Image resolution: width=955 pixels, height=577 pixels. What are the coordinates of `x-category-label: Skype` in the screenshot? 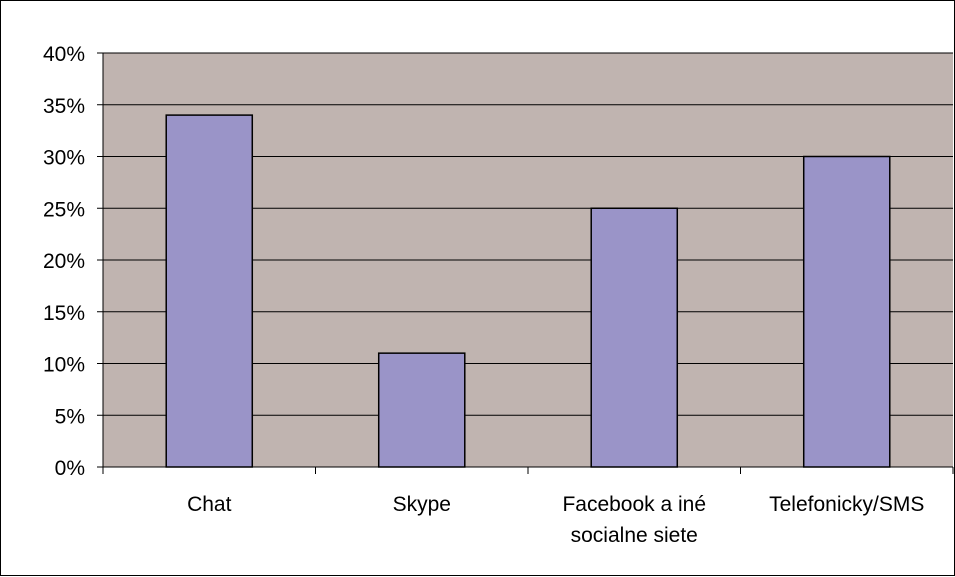 It's located at (422, 504).